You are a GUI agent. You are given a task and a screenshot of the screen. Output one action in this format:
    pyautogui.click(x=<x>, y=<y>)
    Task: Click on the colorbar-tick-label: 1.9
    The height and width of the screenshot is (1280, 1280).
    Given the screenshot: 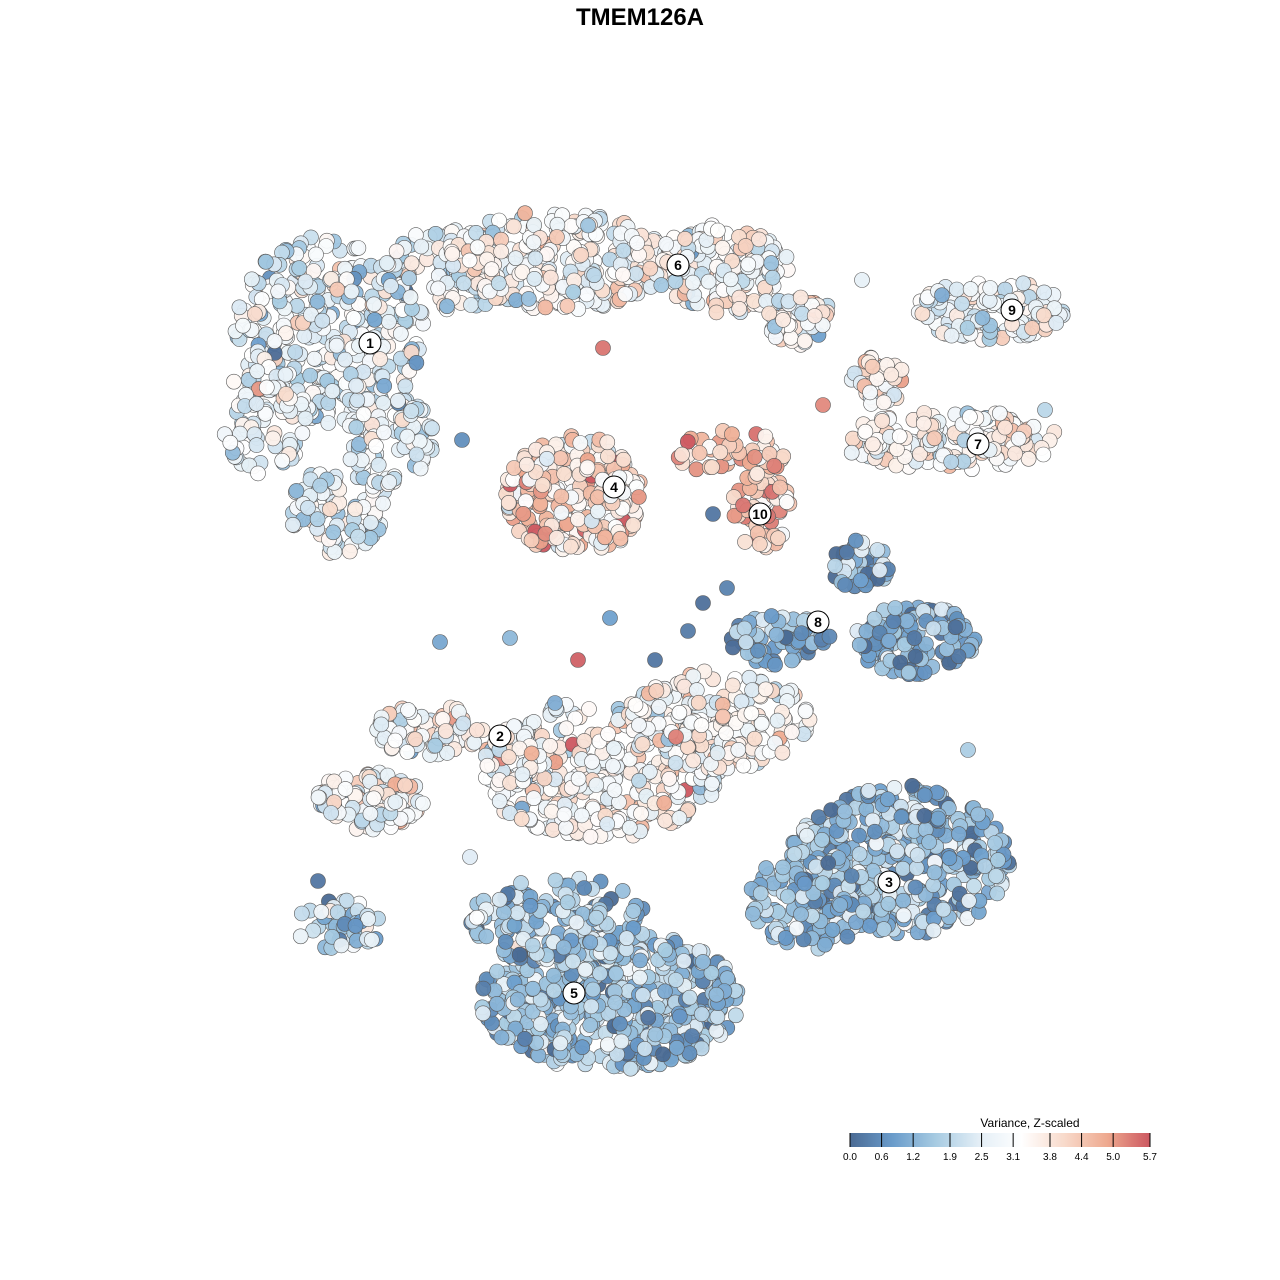 What is the action you would take?
    pyautogui.click(x=950, y=1157)
    